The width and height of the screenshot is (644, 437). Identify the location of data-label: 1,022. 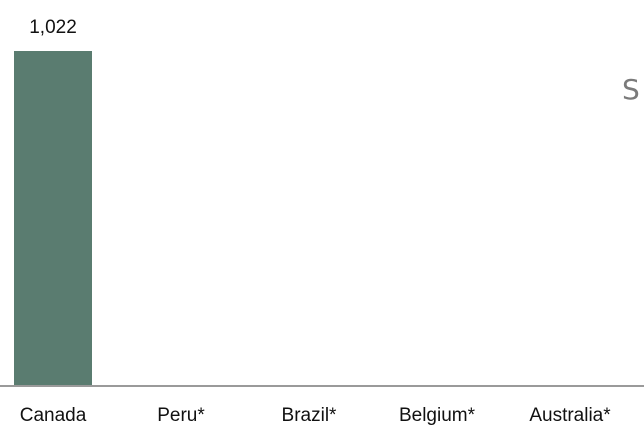
(53, 27).